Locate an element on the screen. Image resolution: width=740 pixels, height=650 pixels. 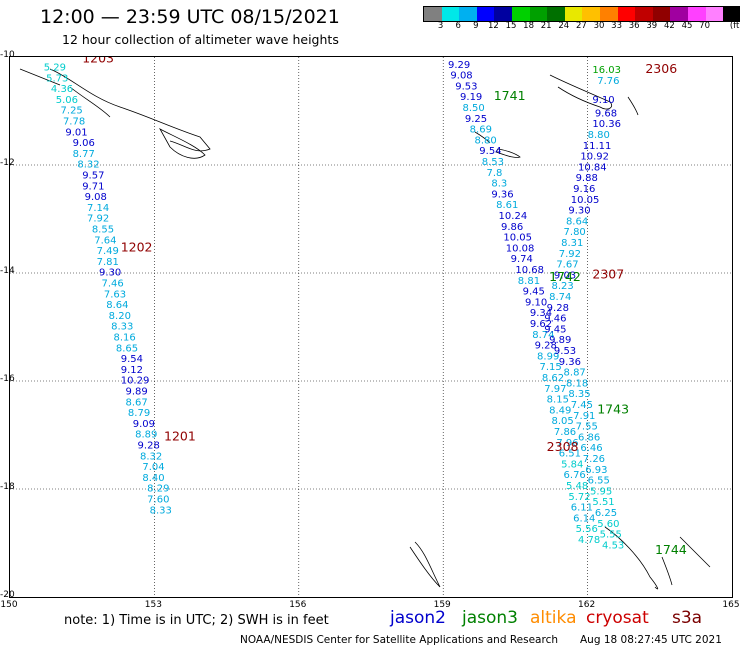
lon-tick-label: 150 is located at coordinates (9, 605).